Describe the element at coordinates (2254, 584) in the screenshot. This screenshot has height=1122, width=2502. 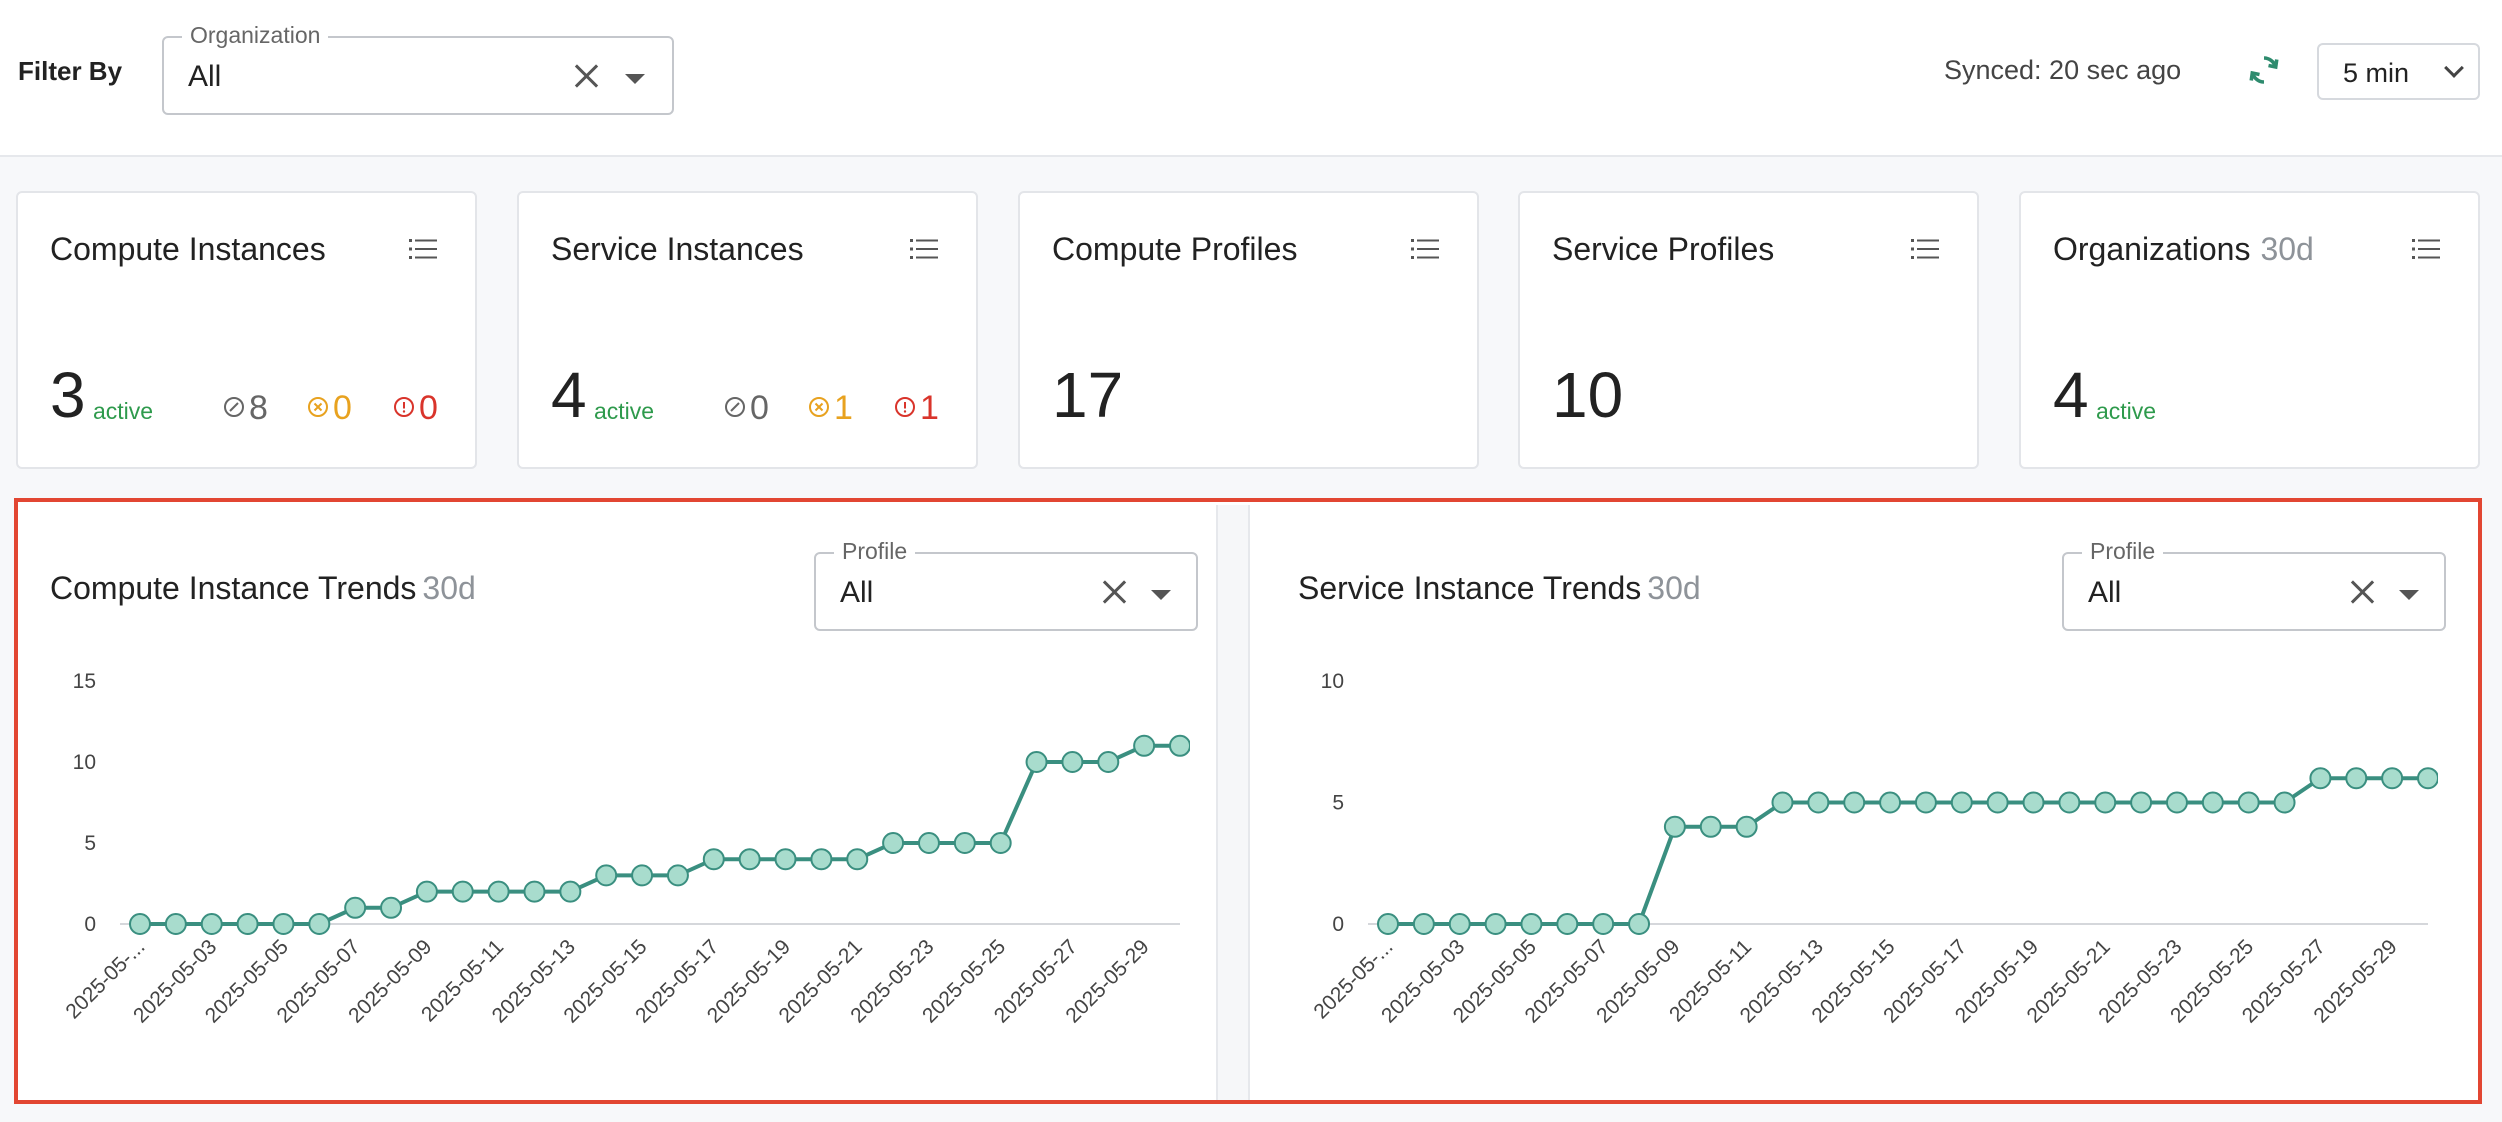
I see `service-profile-select: Profile All` at that location.